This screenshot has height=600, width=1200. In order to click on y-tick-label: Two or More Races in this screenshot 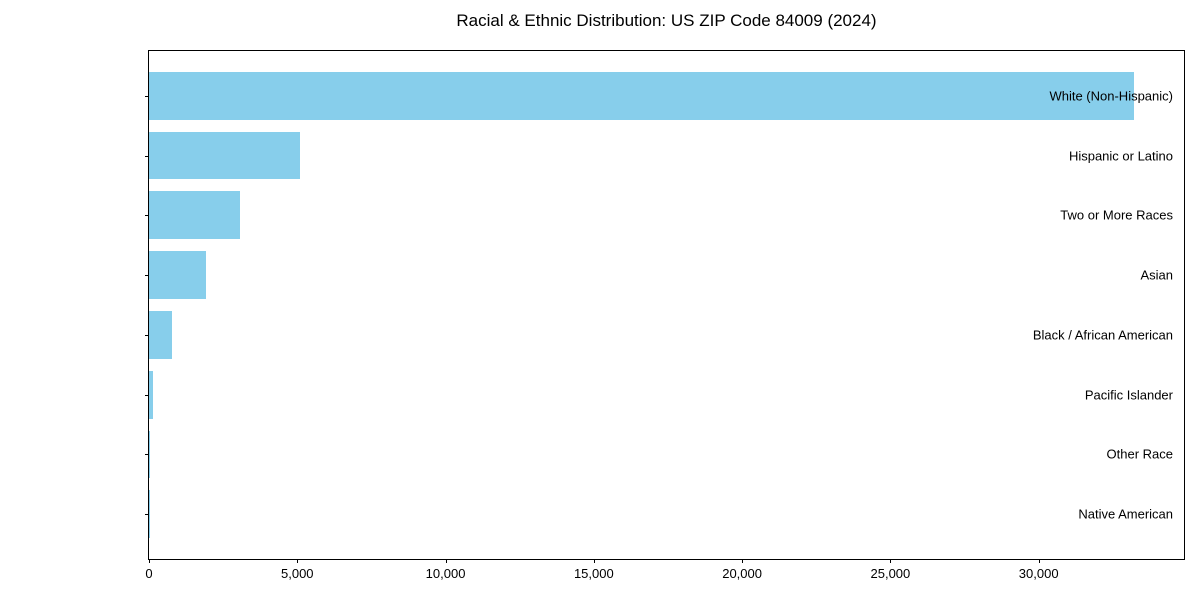, I will do `click(1116, 215)`.